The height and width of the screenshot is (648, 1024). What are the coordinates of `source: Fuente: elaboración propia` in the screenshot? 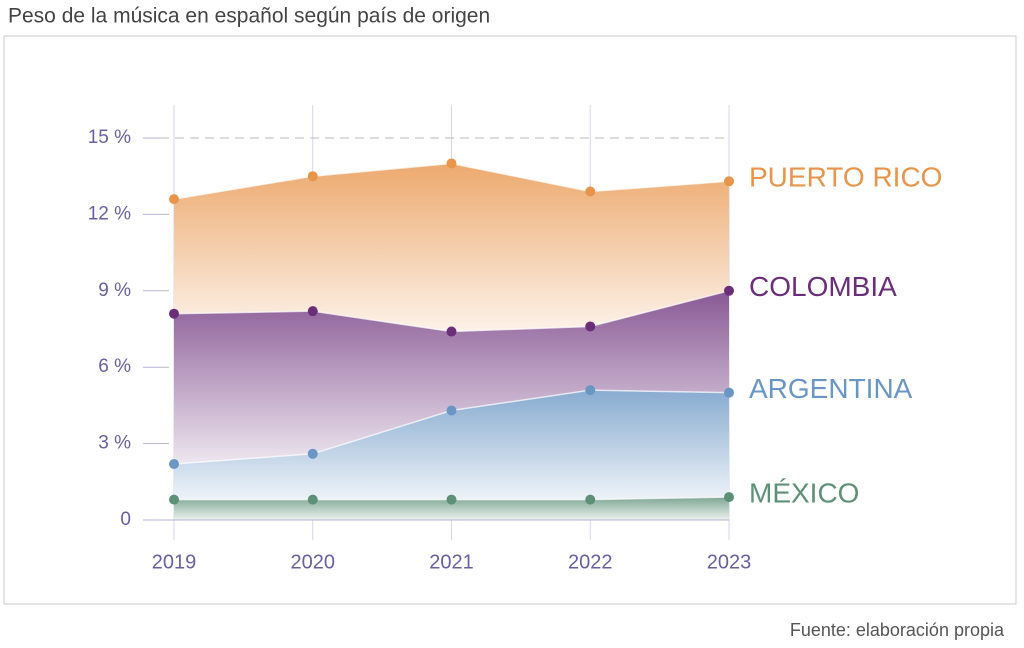 It's located at (897, 630).